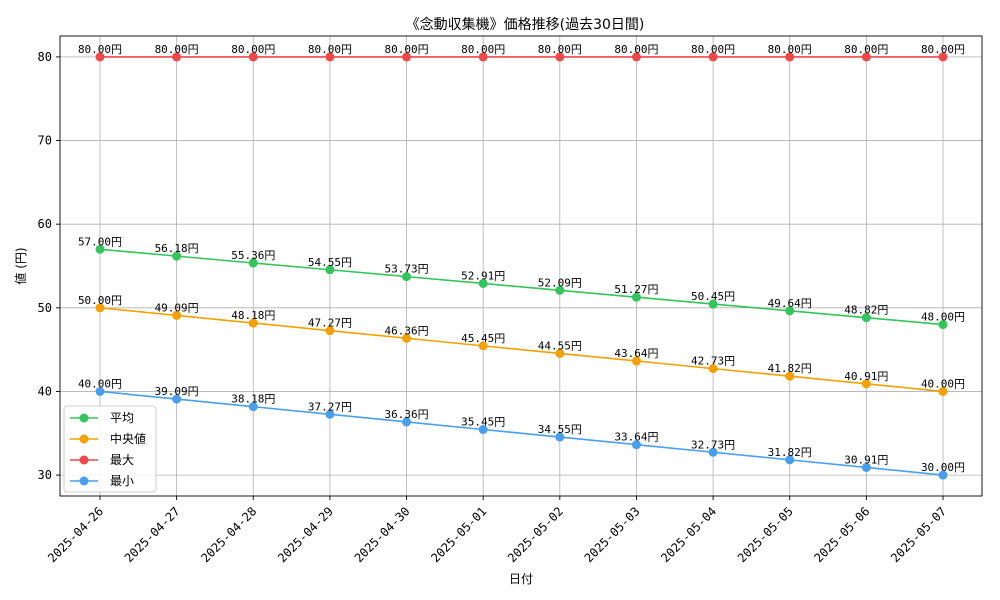 The height and width of the screenshot is (600, 1000). Describe the element at coordinates (45, 308) in the screenshot. I see `y-tick-label: 50` at that location.